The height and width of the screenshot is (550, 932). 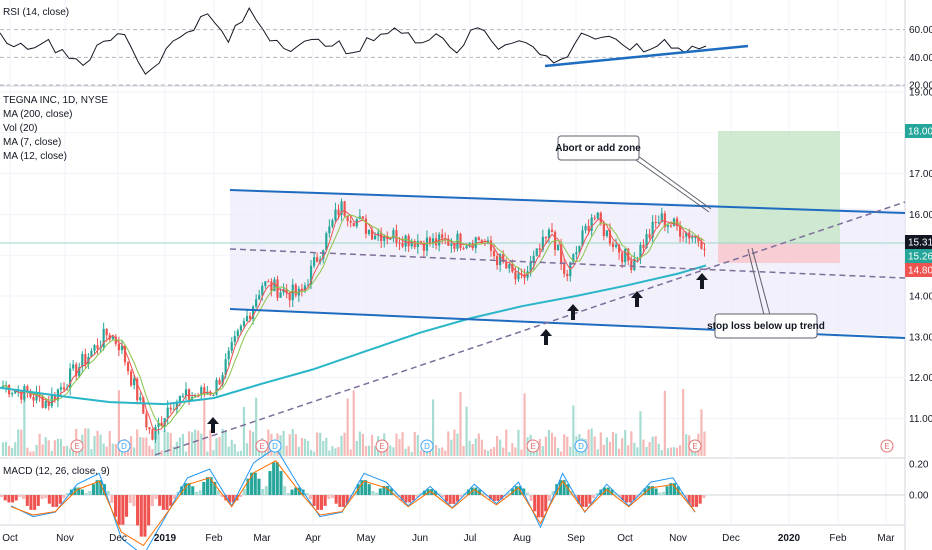 I want to click on svg-text: D, so click(x=427, y=446).